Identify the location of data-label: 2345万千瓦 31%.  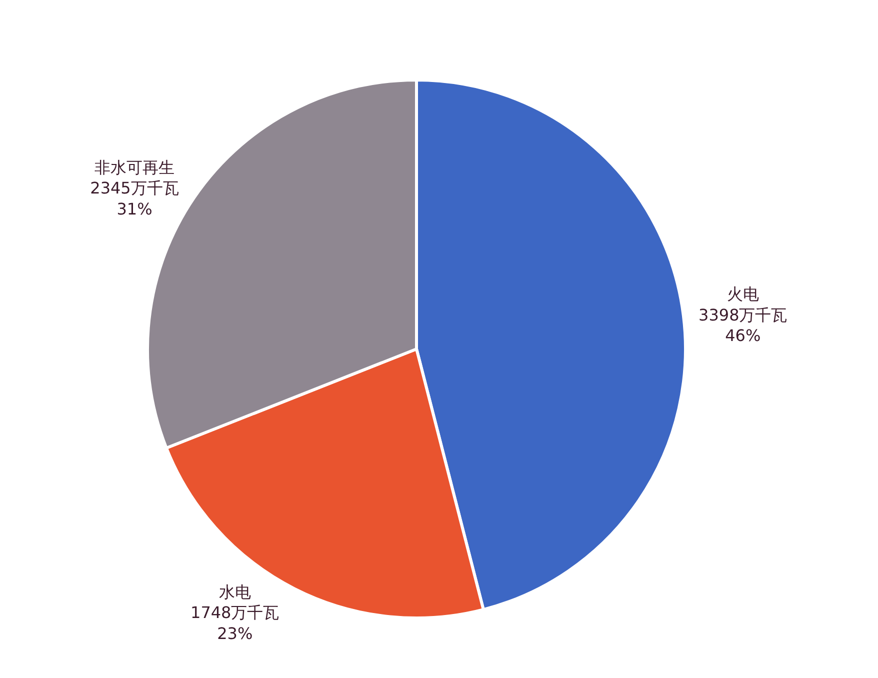
(134, 198).